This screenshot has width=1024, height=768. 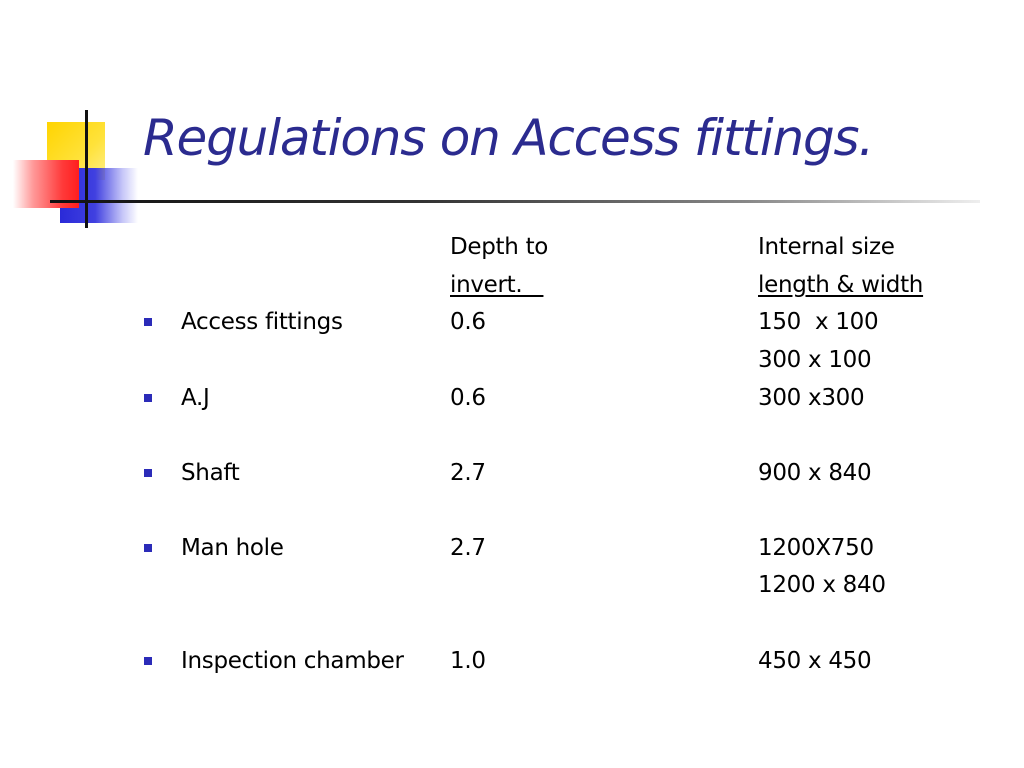 I want to click on row-name: Inspection chamber, so click(x=292, y=661).